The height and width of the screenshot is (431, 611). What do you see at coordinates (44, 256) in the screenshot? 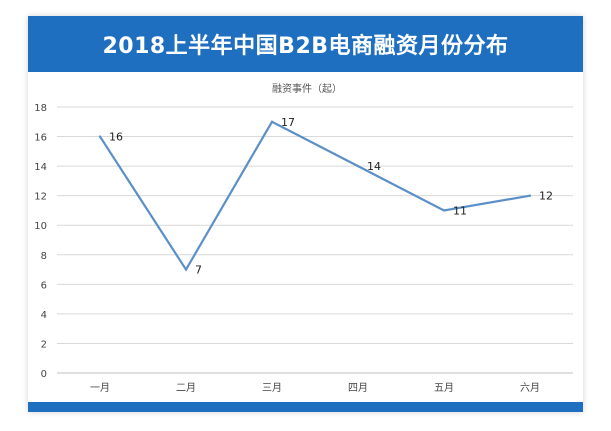
I see `y-tick-label: 8` at bounding box center [44, 256].